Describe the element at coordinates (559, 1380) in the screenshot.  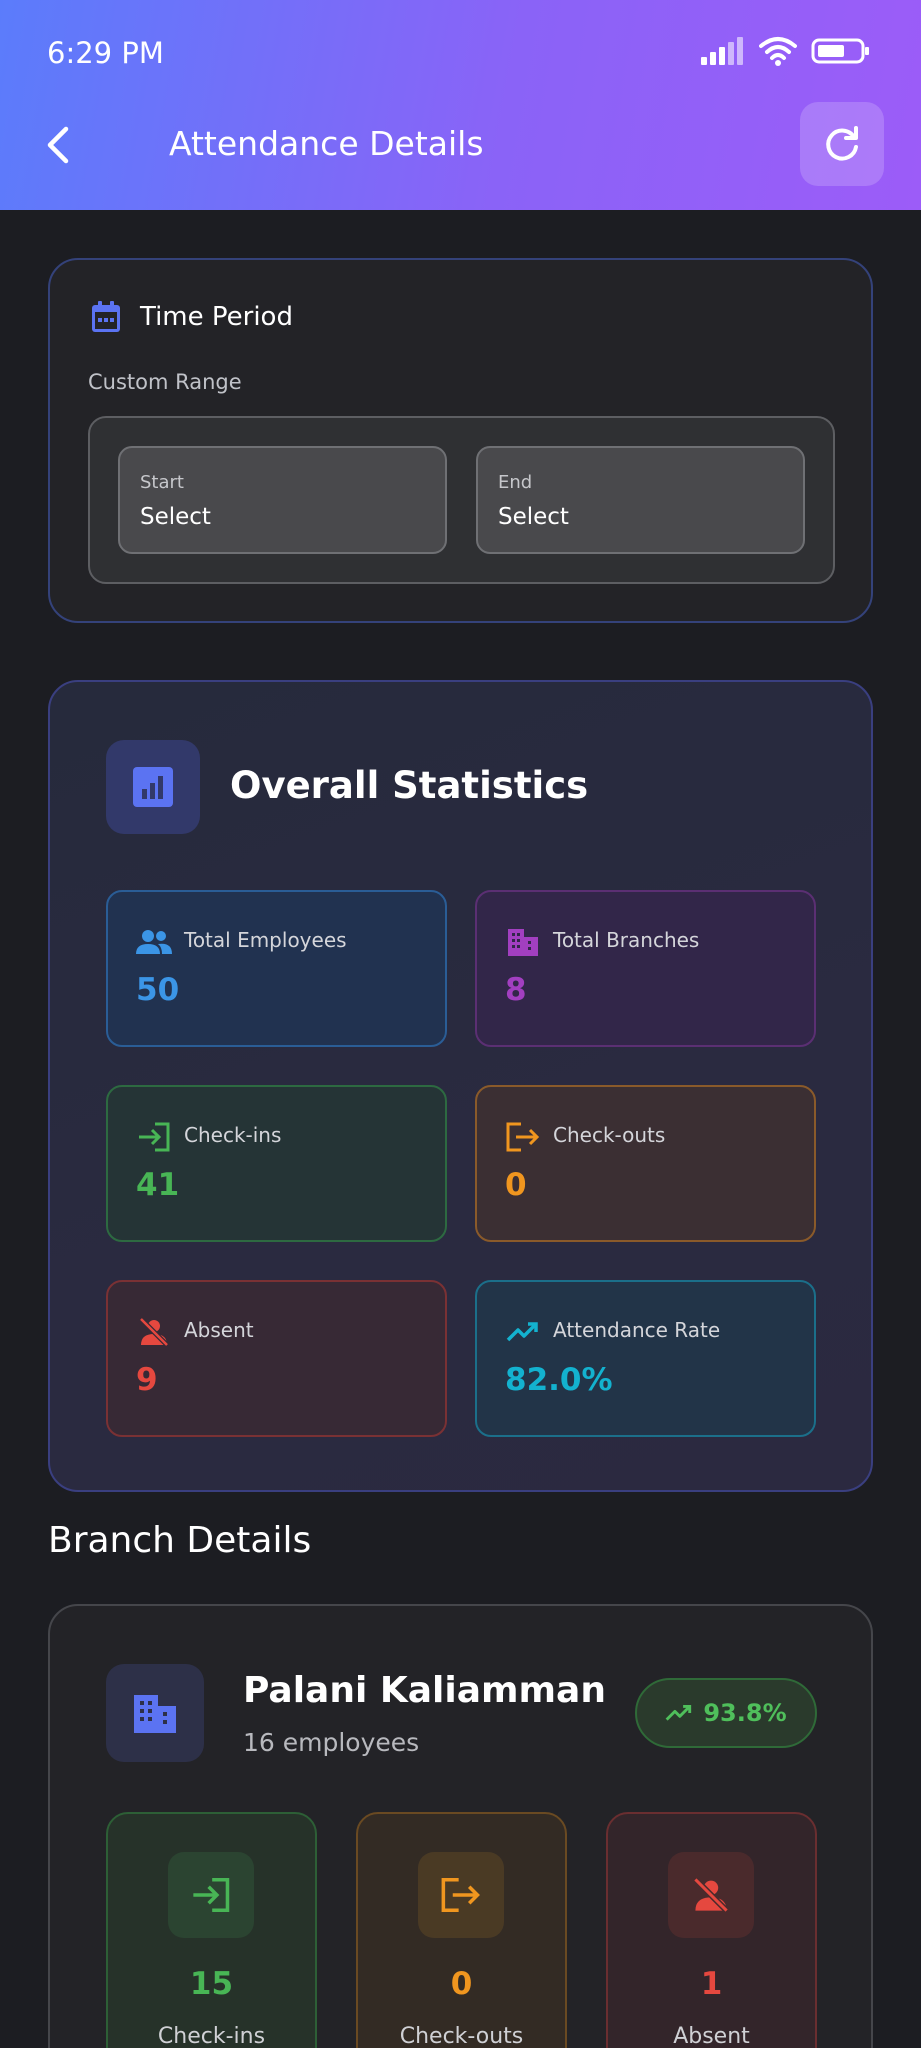
I see `stat-value: 82.0%` at that location.